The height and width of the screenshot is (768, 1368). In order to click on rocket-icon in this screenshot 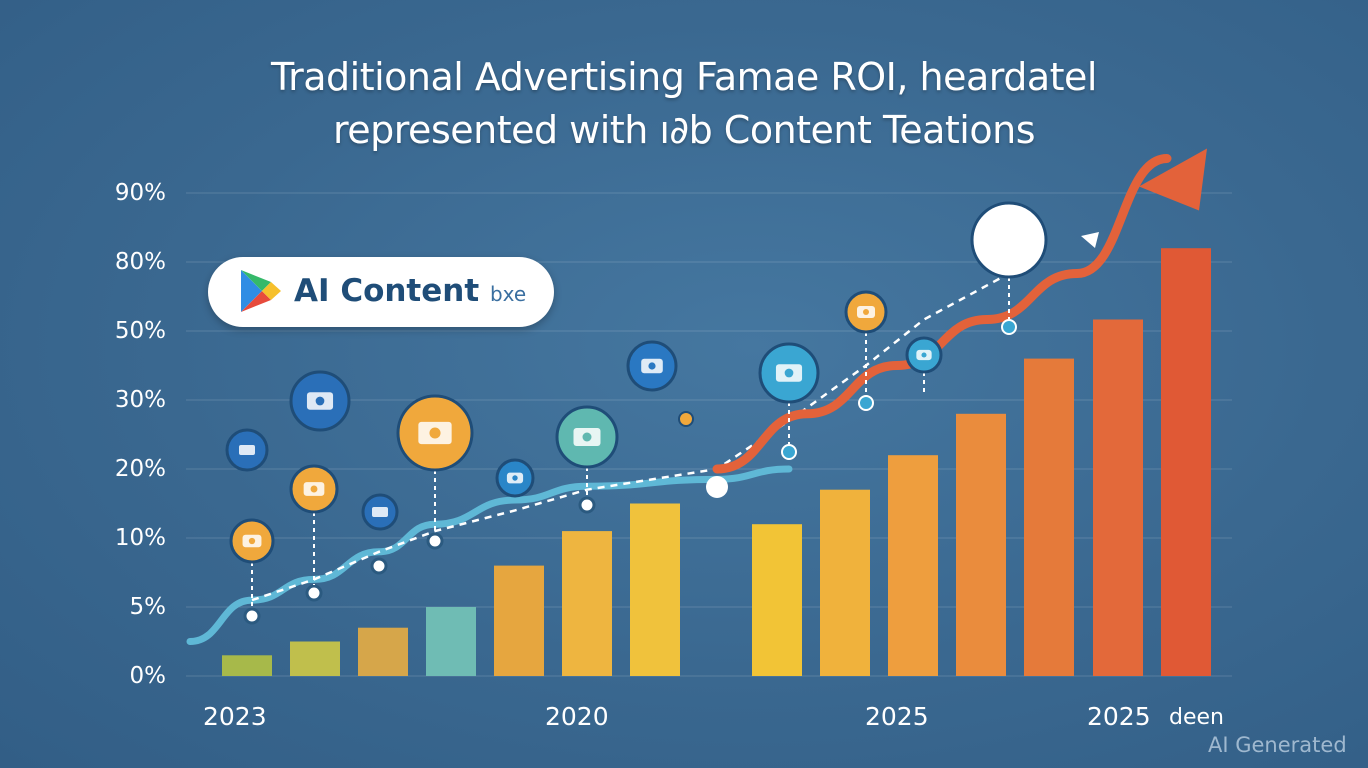, I will do `click(515, 478)`.